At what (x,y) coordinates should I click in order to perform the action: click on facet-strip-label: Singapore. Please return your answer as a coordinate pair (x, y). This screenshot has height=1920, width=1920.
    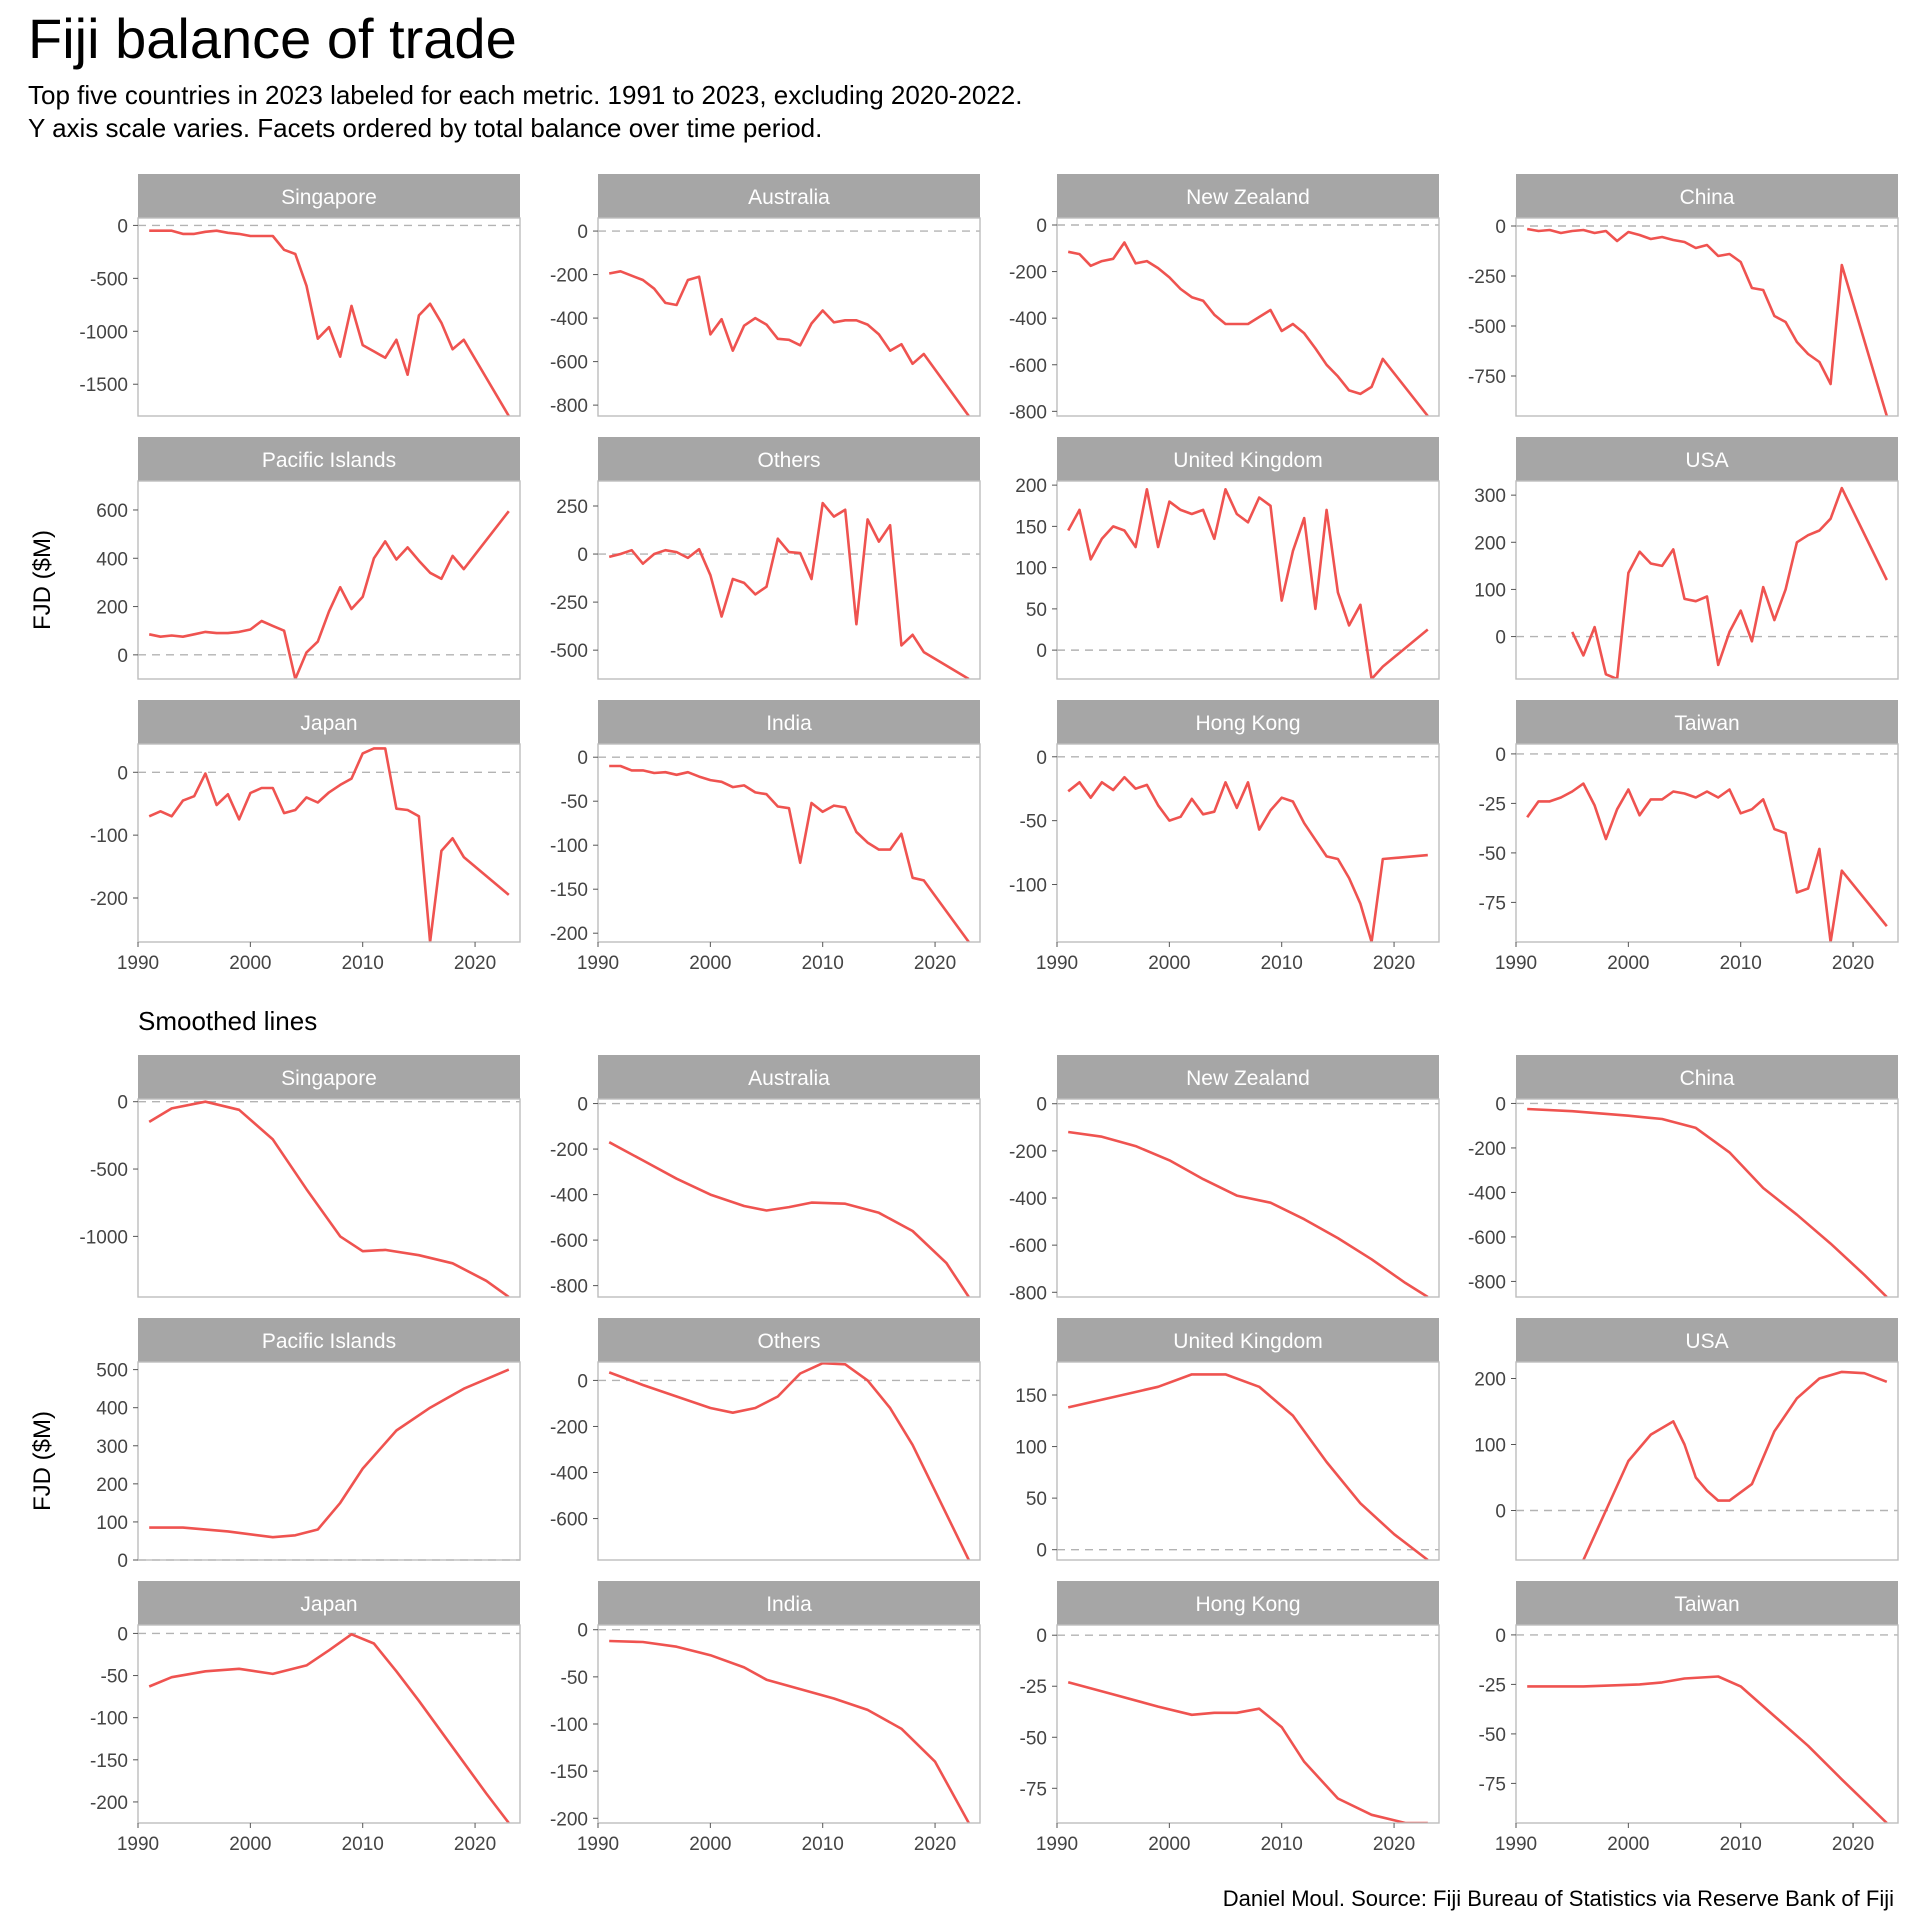
    Looking at the image, I should click on (329, 197).